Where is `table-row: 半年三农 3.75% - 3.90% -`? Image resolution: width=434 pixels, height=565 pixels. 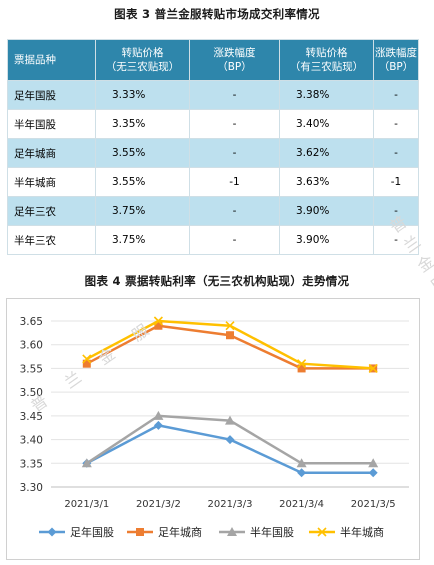 table-row: 半年三农 3.75% - 3.90% - is located at coordinates (213, 240).